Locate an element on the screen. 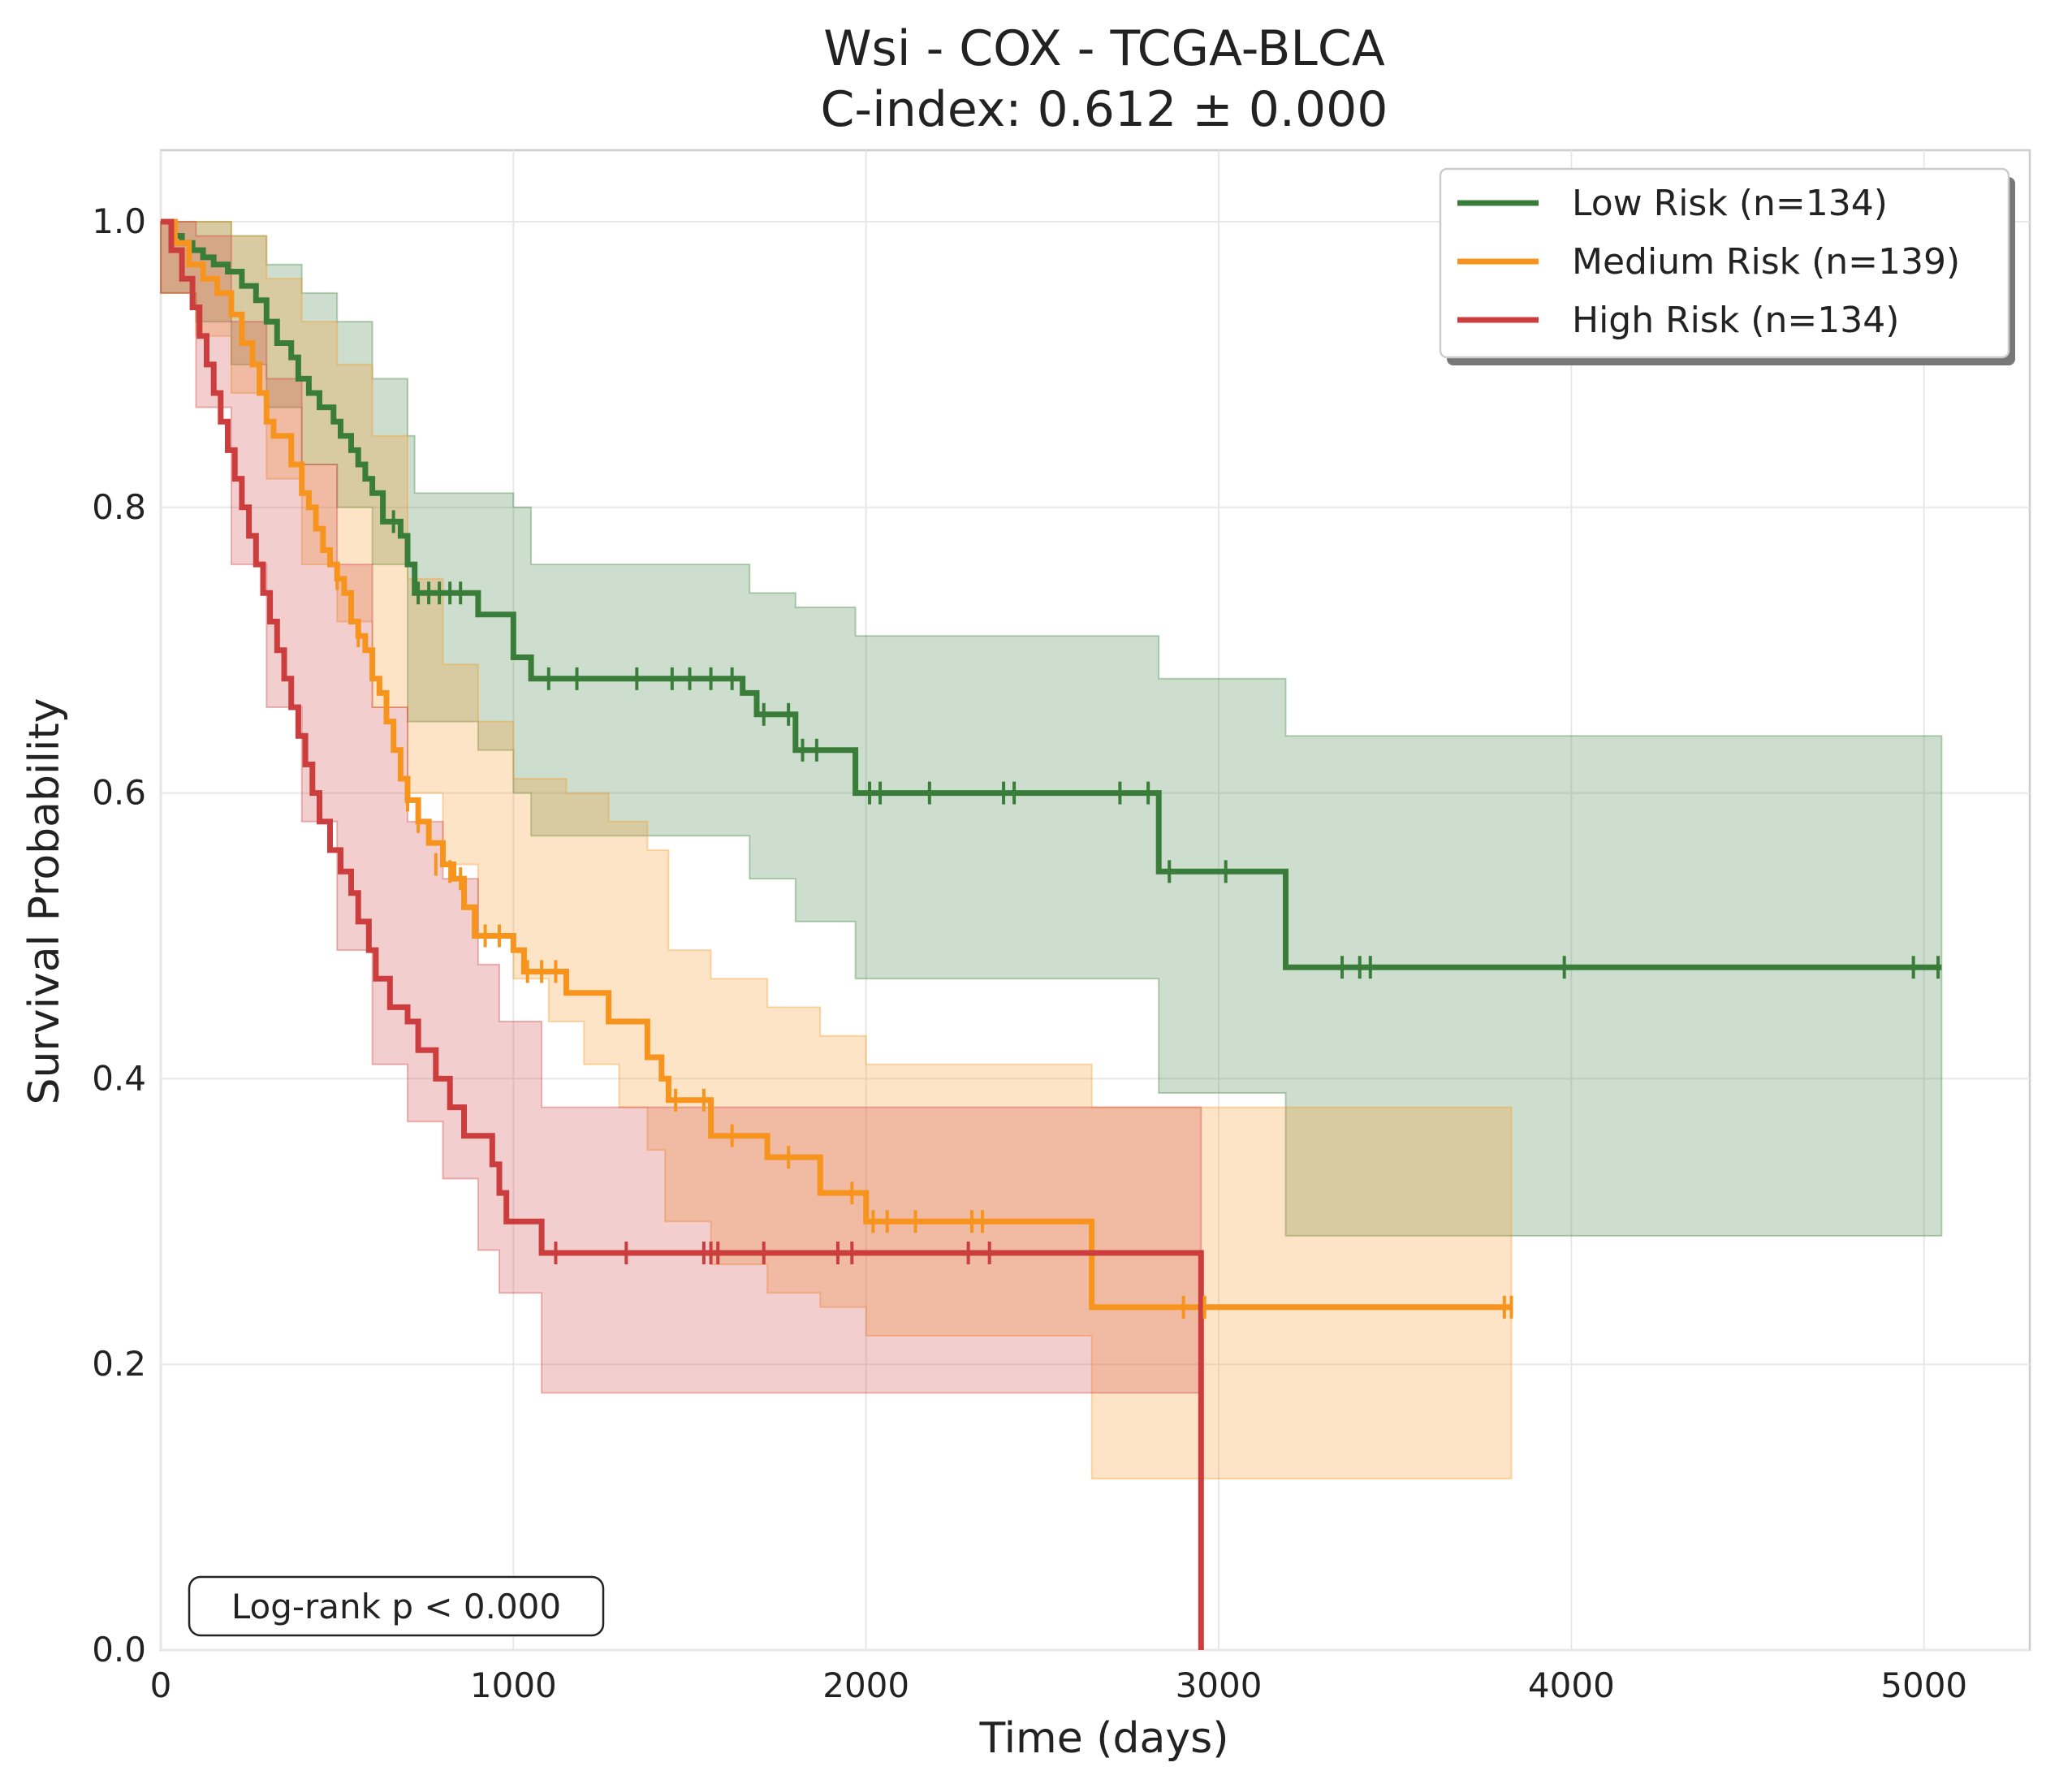 Image resolution: width=2072 pixels, height=1784 pixels. annotation-text: Log-rank p < 0.000 is located at coordinates (396, 1606).